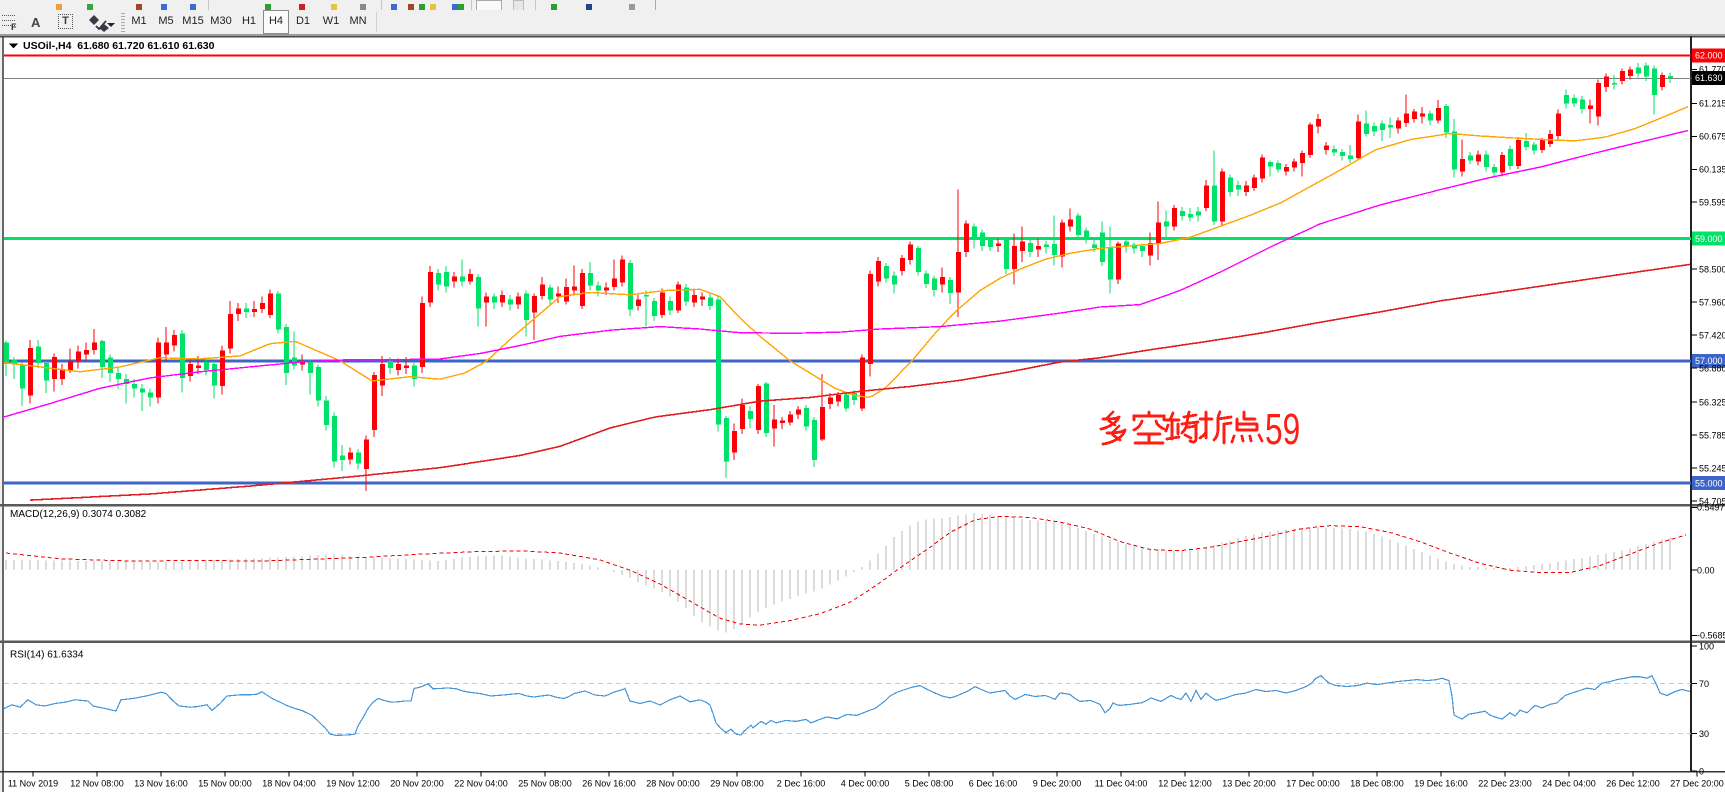 This screenshot has height=792, width=1725. Describe the element at coordinates (289, 784) in the screenshot. I see `svg-text: 18 Nov 04:00` at that location.